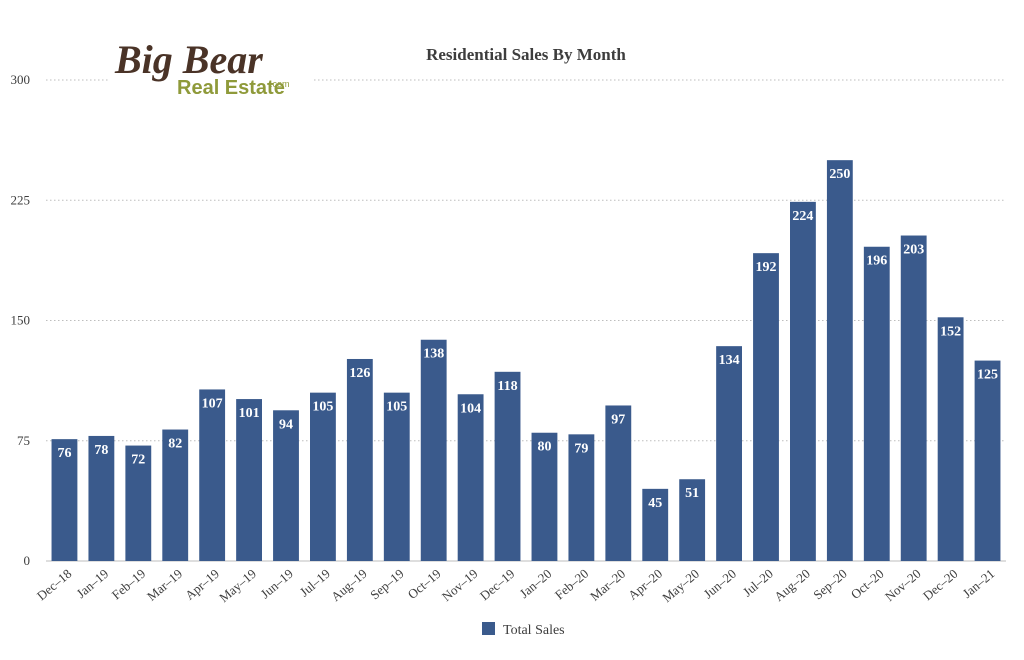 This screenshot has height=660, width=1024. Describe the element at coordinates (286, 424) in the screenshot. I see `data-label: 94` at that location.